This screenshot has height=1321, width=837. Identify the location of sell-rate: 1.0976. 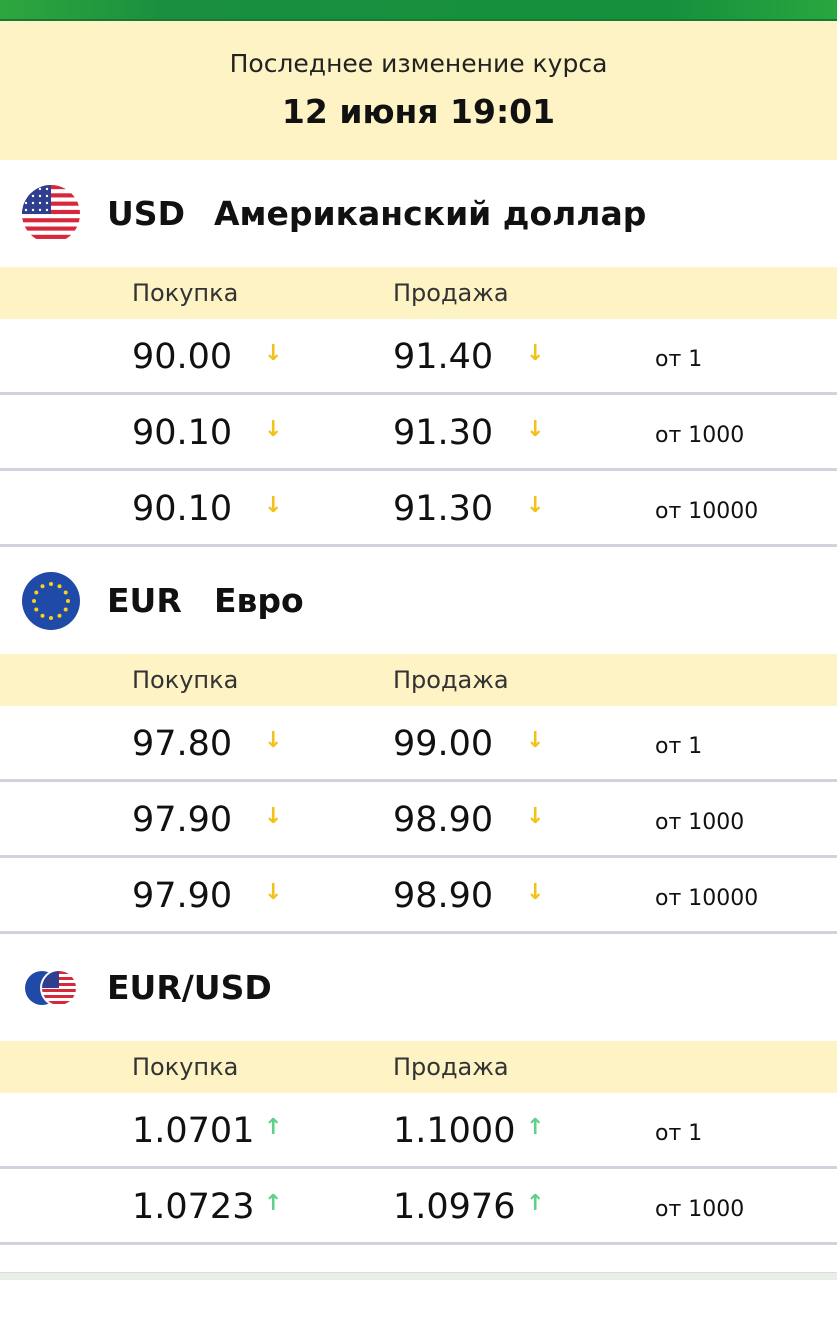
(454, 1207).